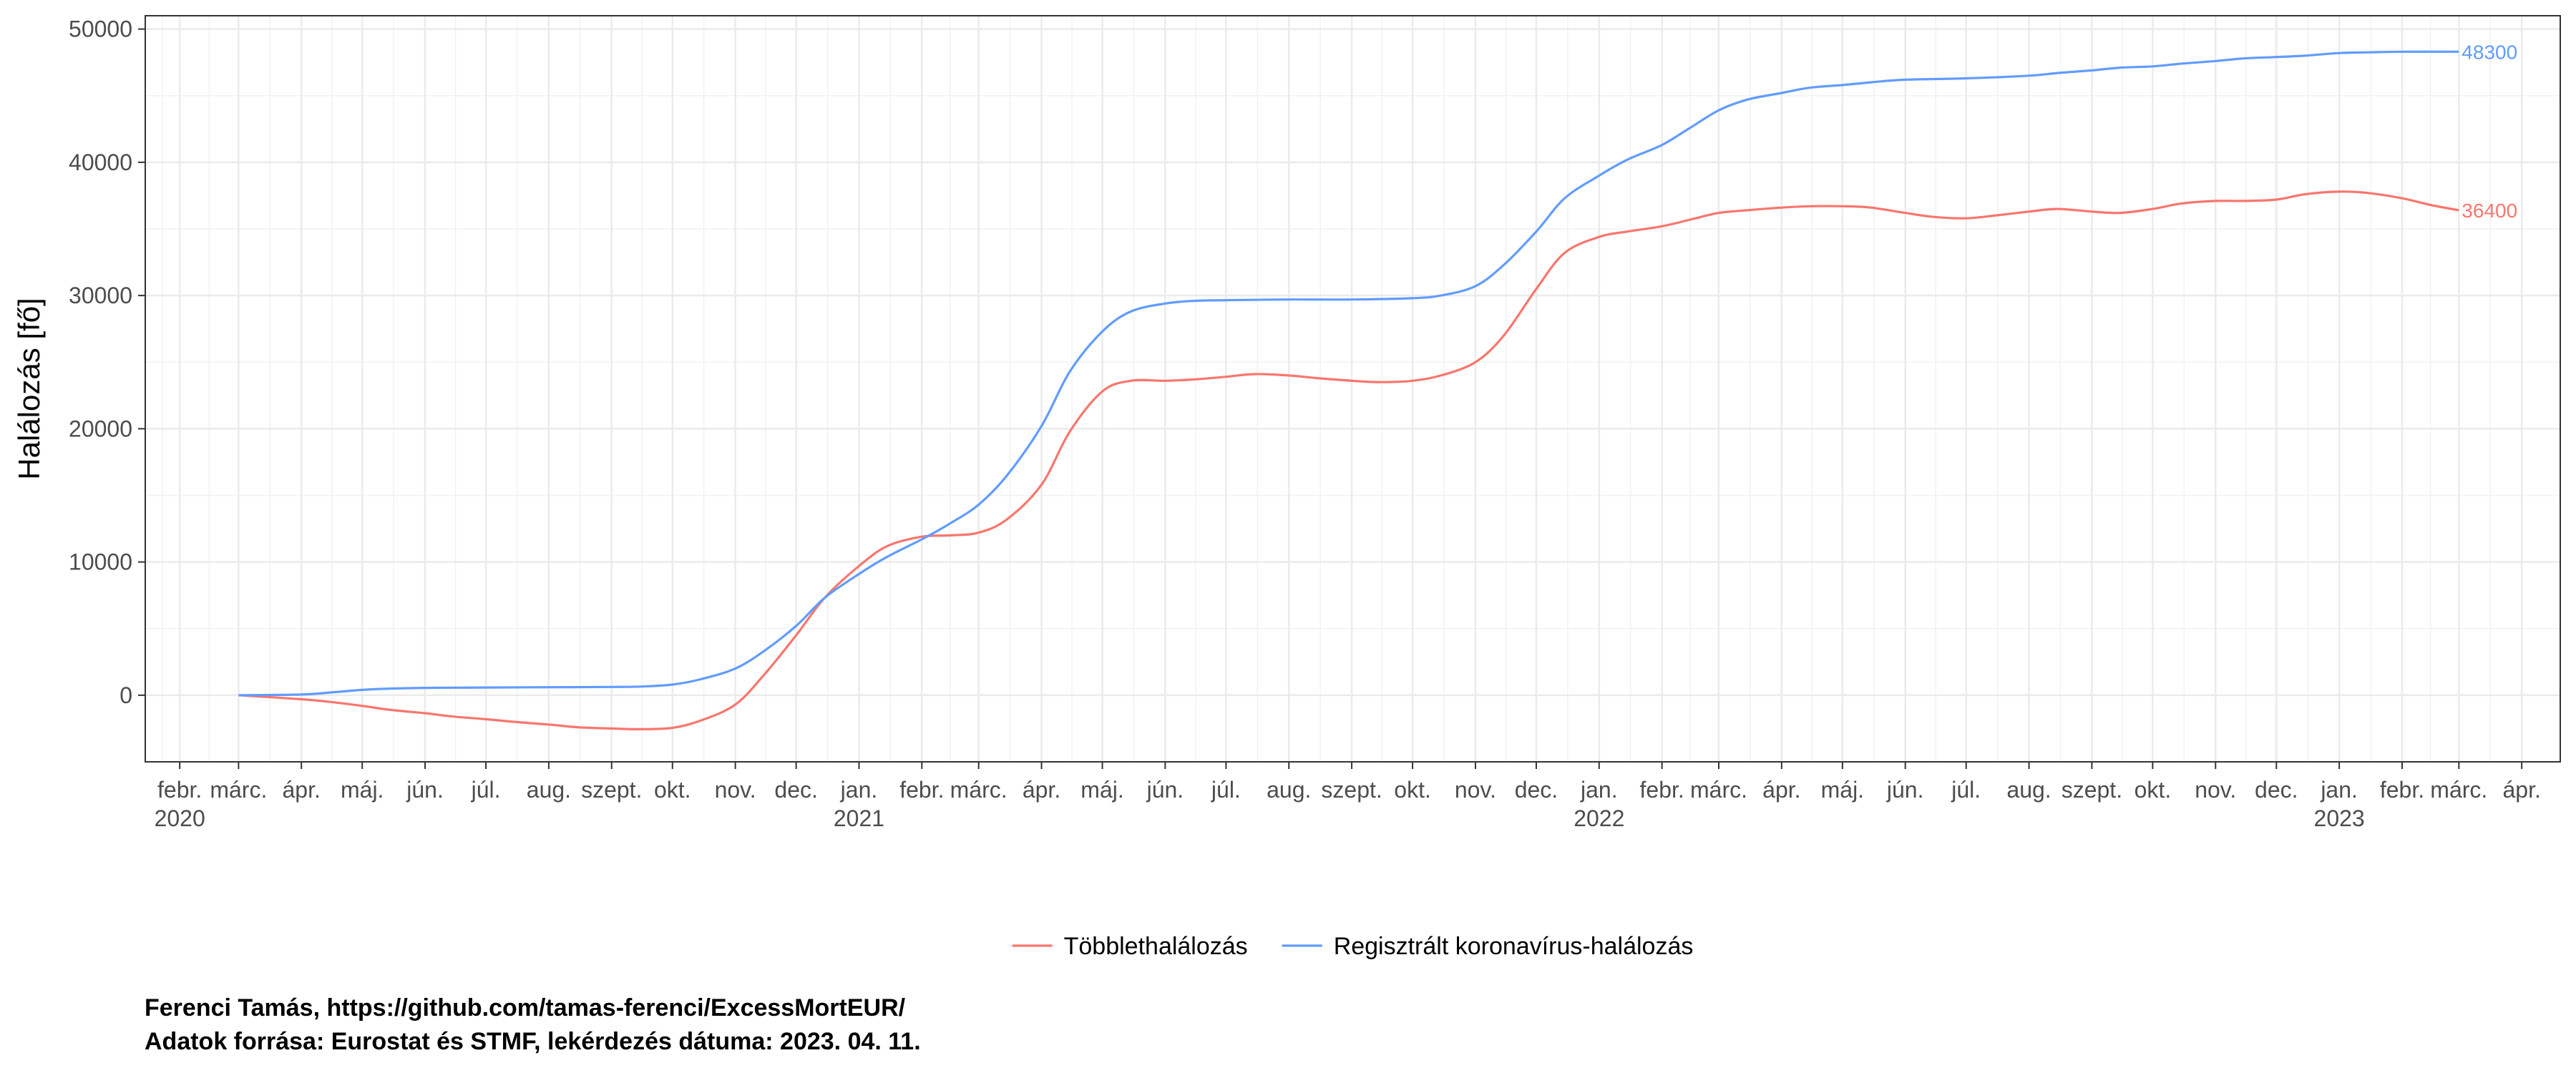  I want to click on legend-item: Többlethalálozás, so click(1130, 946).